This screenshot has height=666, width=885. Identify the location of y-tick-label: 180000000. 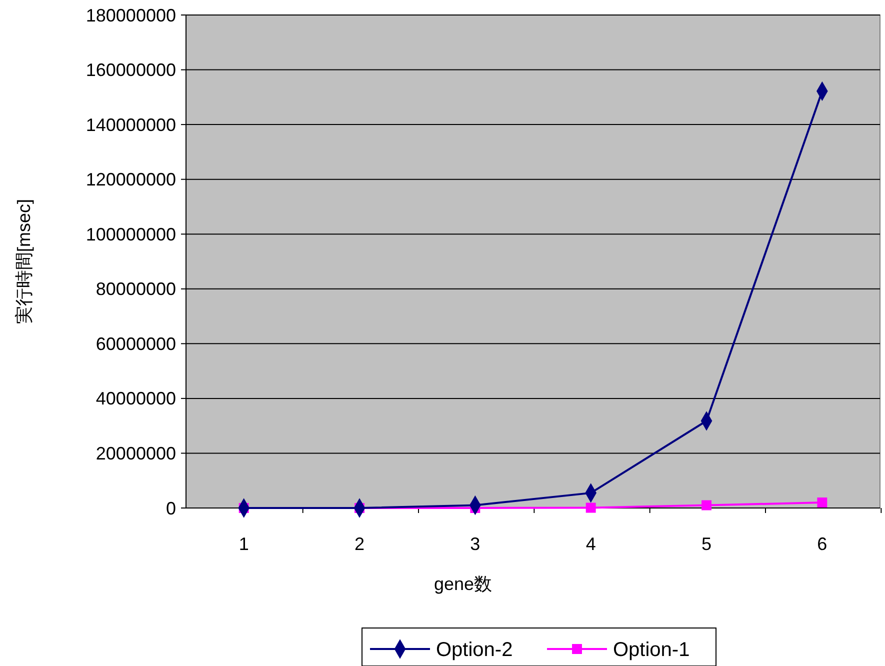
(131, 15).